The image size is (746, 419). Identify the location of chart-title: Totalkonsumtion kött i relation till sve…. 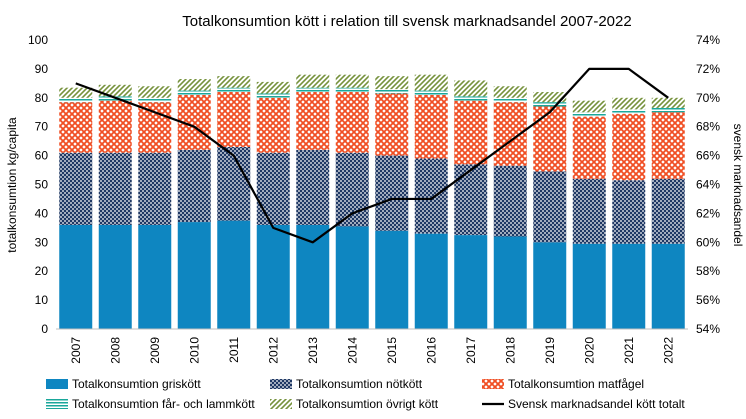
(406, 21).